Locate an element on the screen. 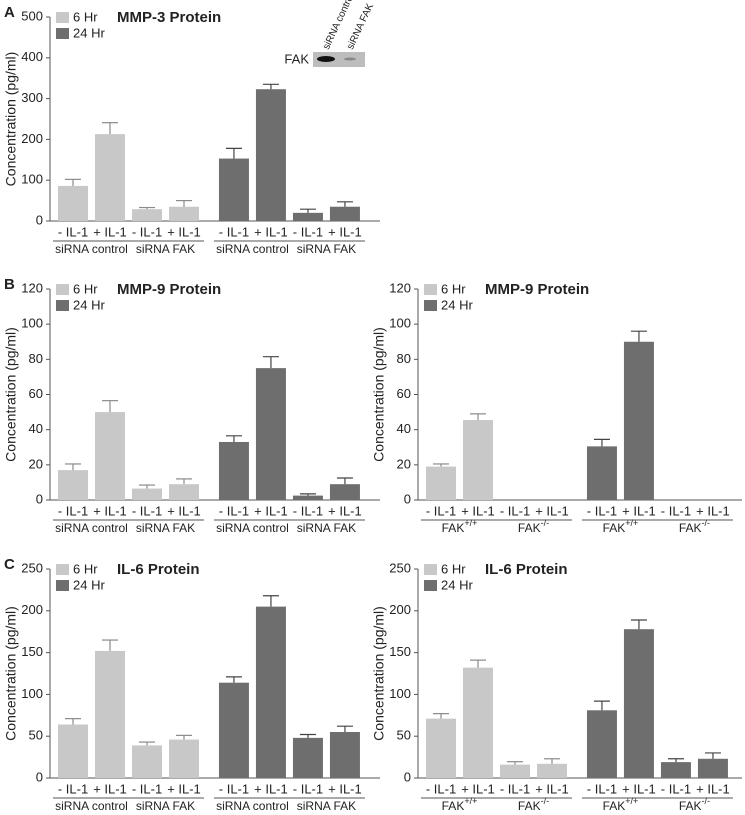 Image resolution: width=745 pixels, height=815 pixels. y-tick-label: 500 is located at coordinates (32, 15).